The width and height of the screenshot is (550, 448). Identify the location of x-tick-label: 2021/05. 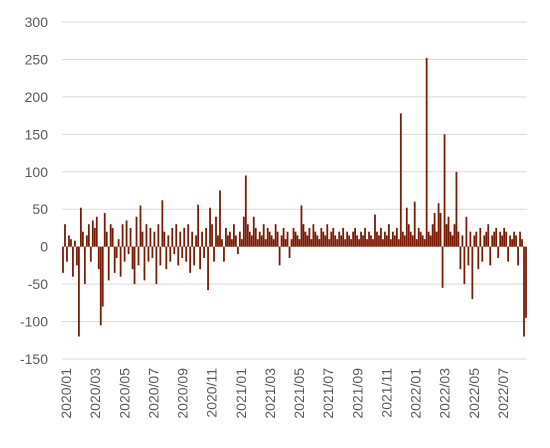
(299, 393).